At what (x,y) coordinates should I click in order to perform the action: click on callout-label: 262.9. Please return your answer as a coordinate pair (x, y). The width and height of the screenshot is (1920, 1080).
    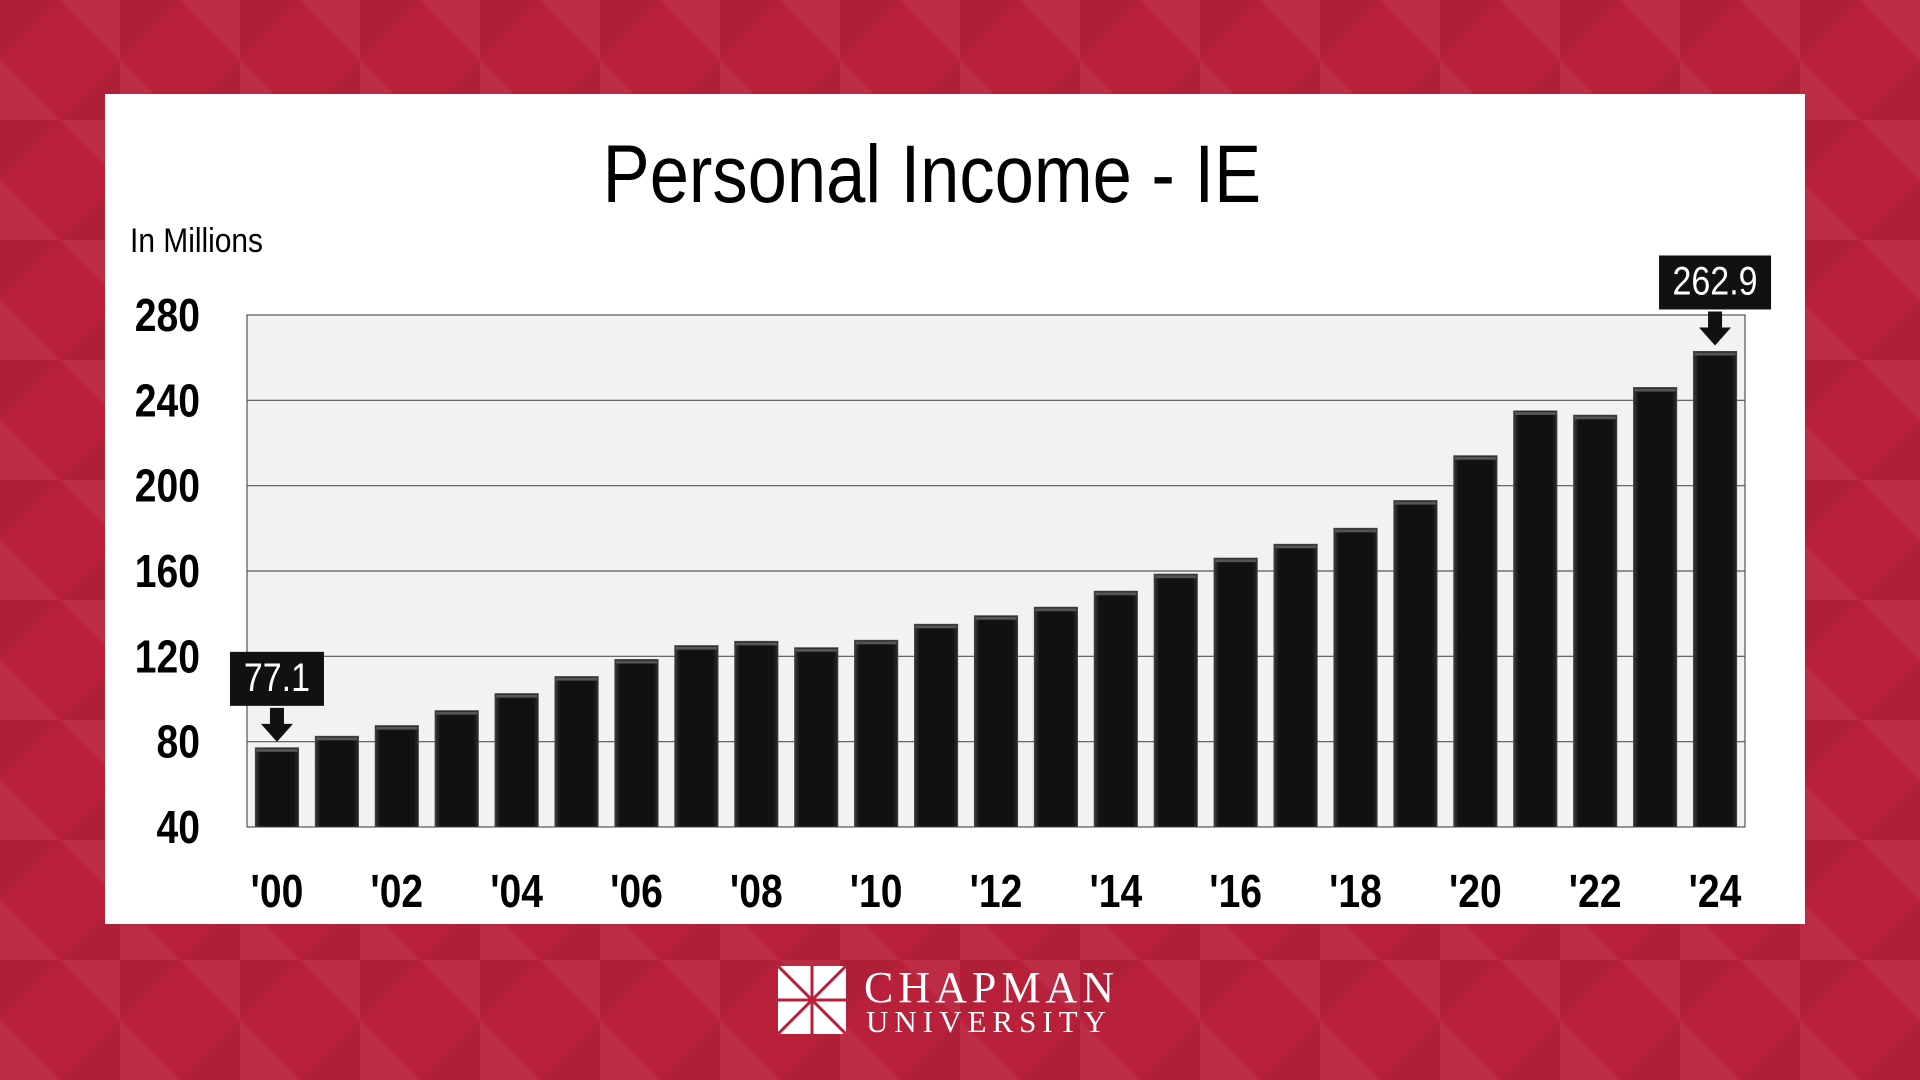
    Looking at the image, I should click on (1715, 280).